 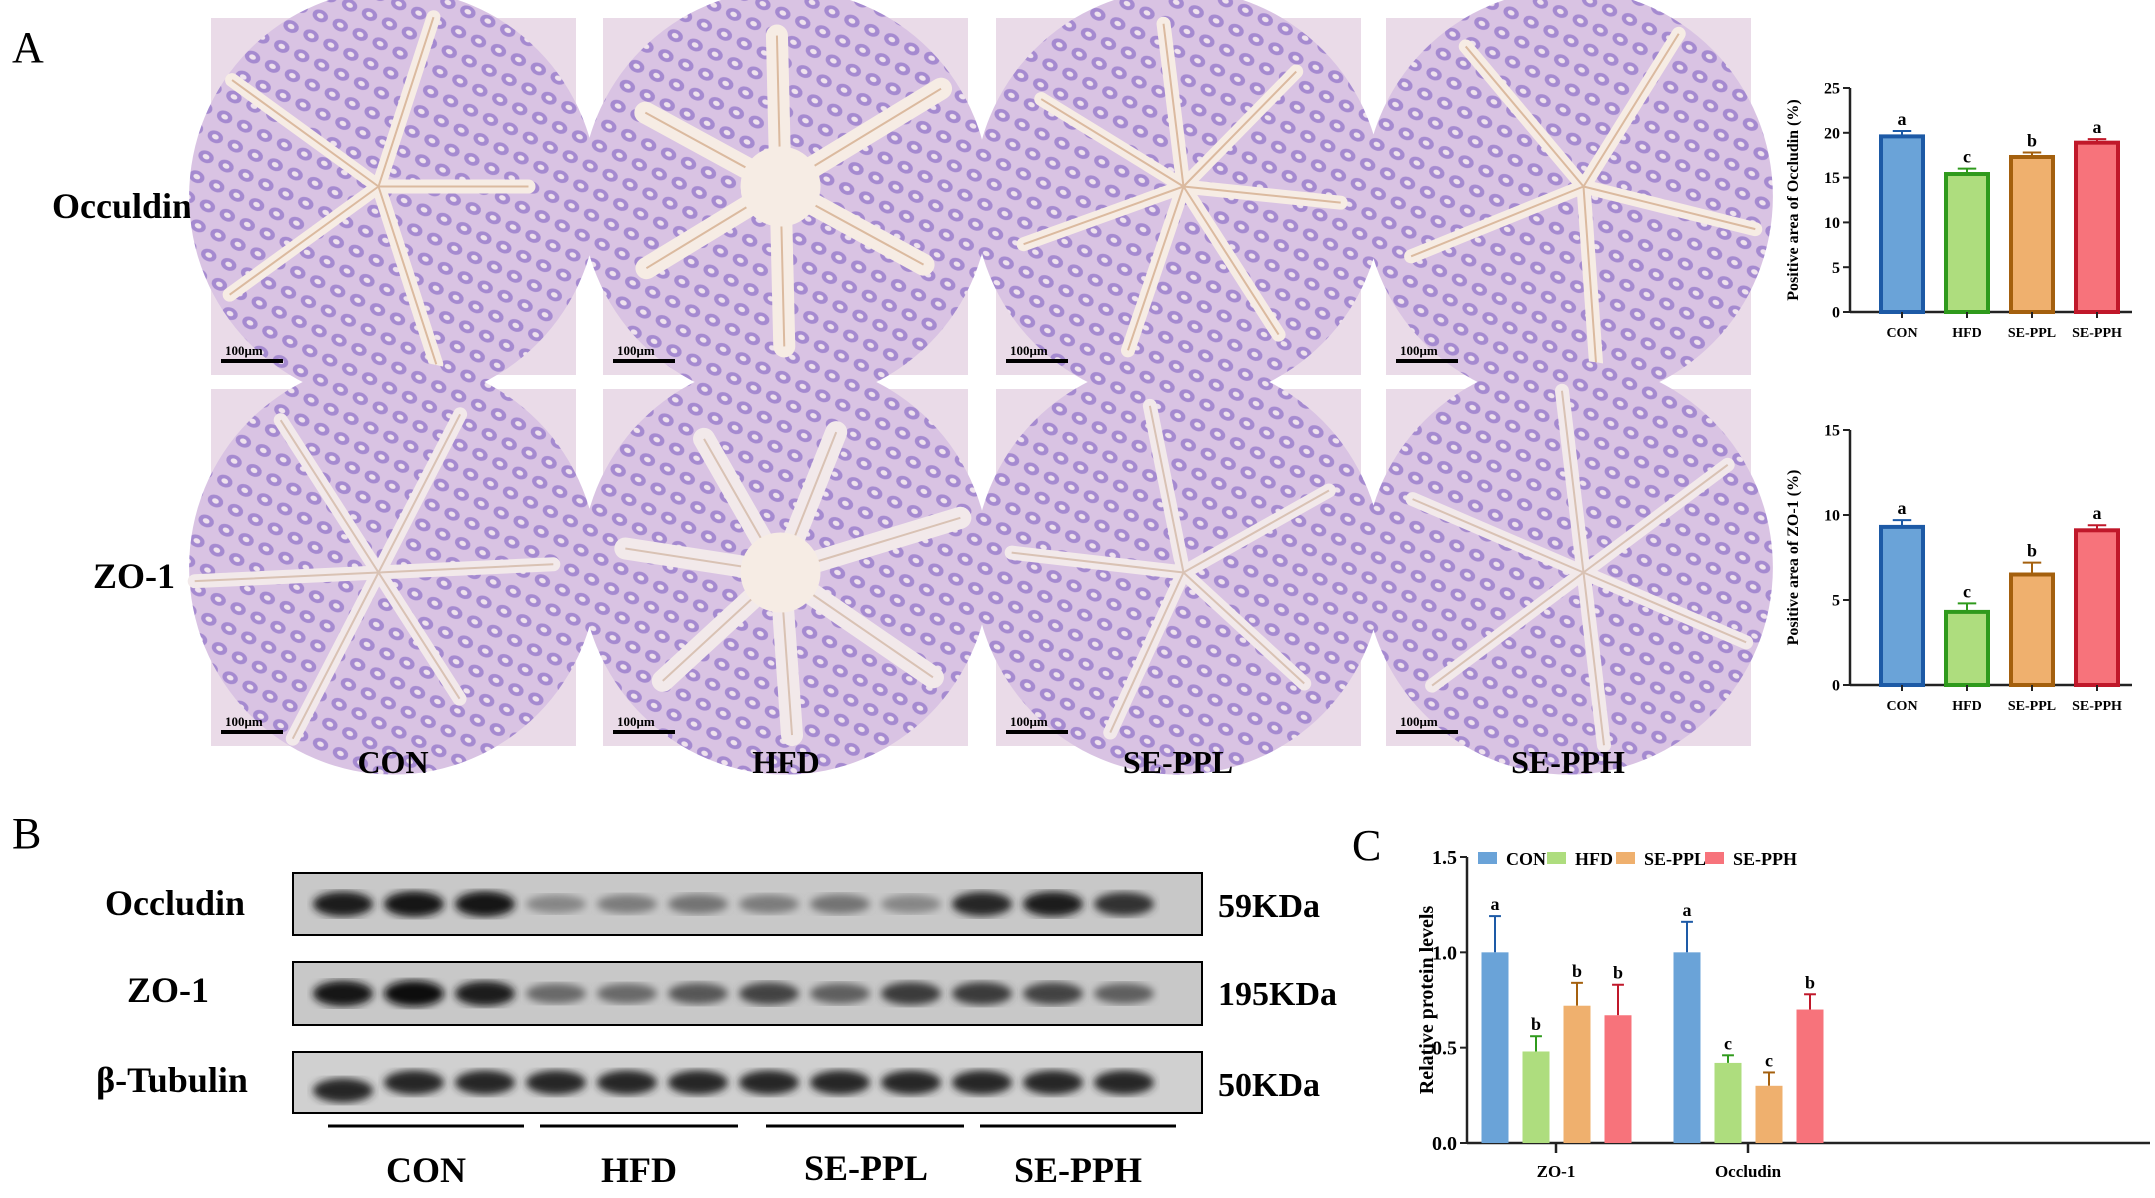 I want to click on blot-label-zo1: ZO-1, so click(x=168, y=990).